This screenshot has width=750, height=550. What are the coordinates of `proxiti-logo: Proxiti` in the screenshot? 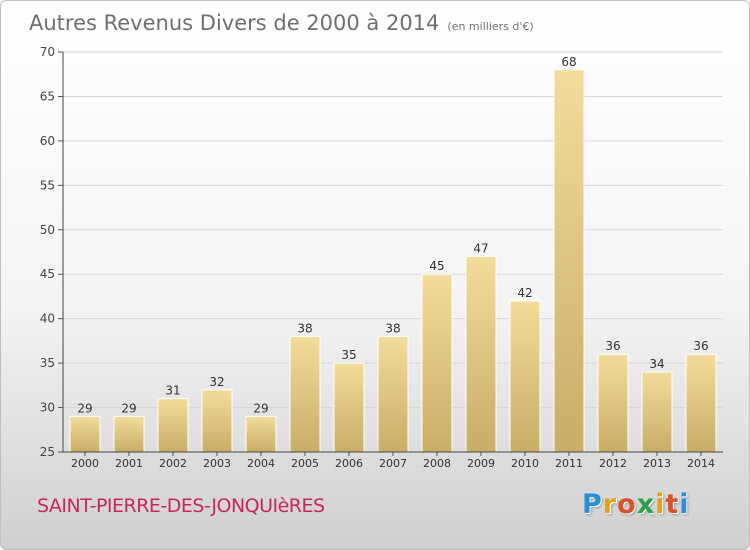 It's located at (636, 504).